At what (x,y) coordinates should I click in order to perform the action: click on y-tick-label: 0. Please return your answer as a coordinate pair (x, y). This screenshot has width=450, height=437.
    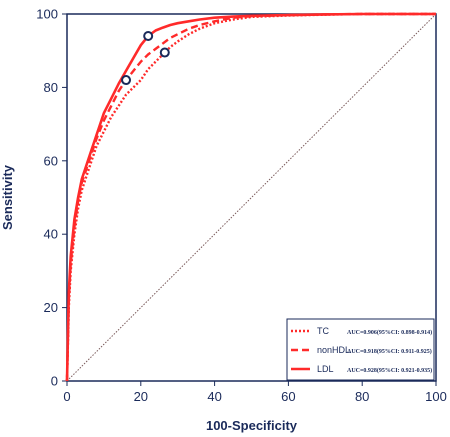
    Looking at the image, I should click on (54, 381).